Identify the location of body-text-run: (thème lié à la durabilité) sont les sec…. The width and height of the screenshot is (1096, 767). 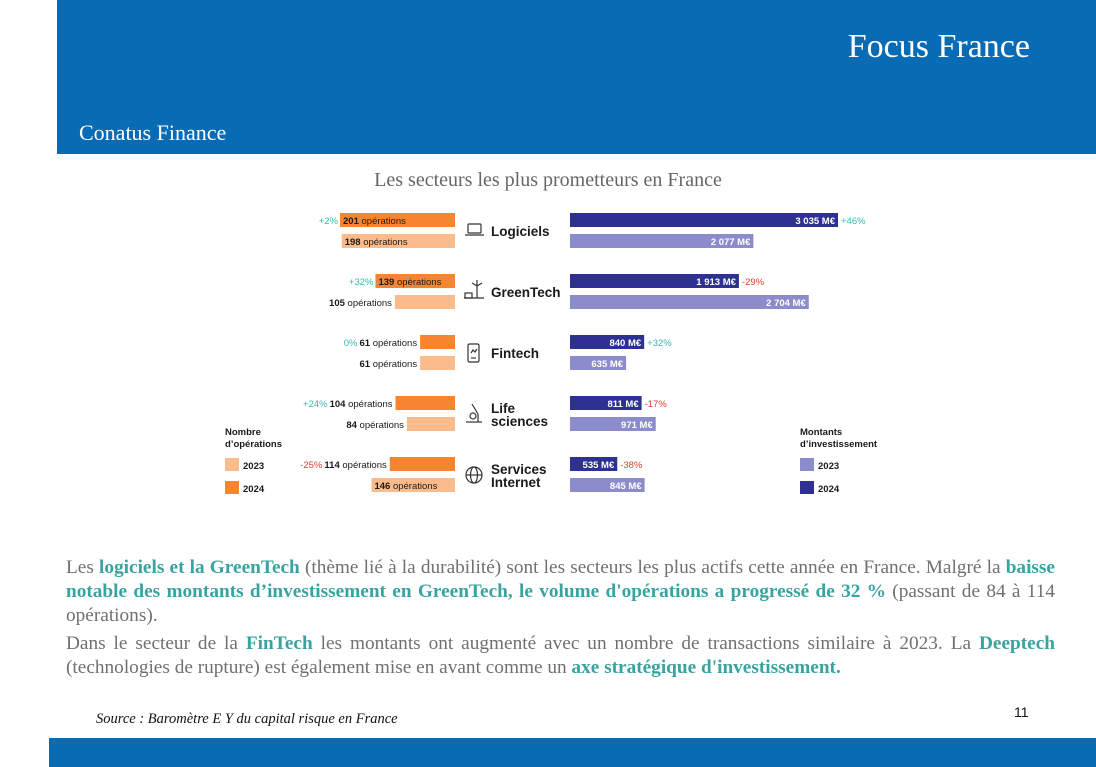
(652, 567).